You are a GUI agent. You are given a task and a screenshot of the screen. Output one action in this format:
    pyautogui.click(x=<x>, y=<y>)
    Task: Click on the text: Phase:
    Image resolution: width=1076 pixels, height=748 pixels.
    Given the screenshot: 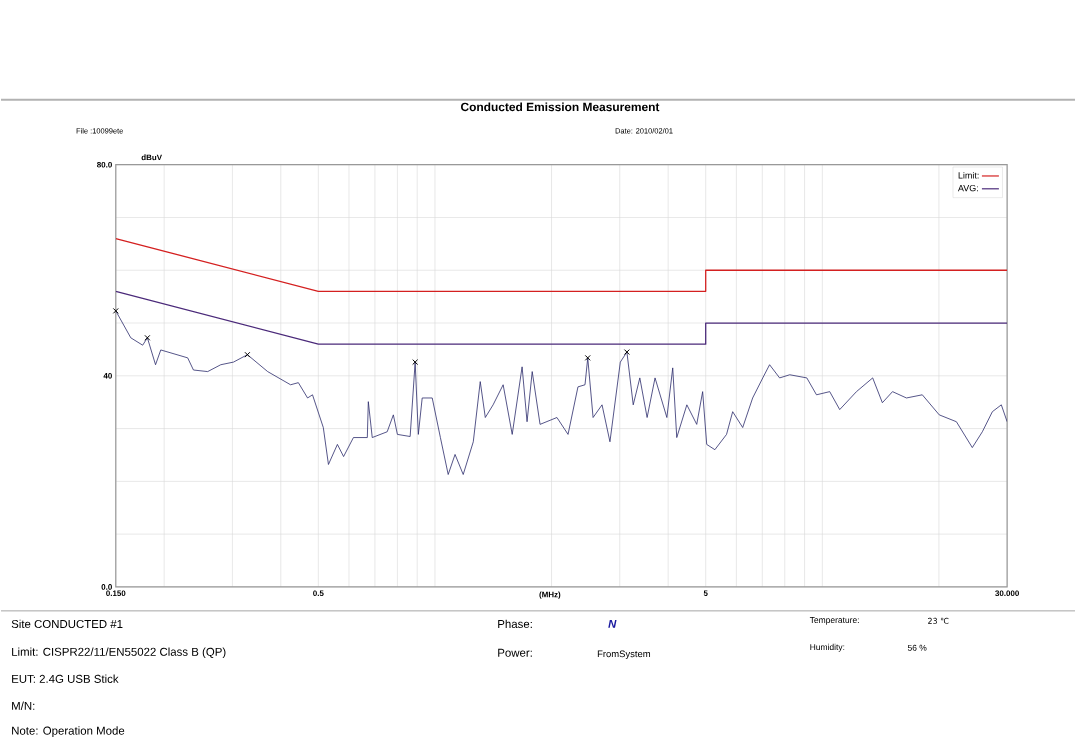 What is the action you would take?
    pyautogui.click(x=515, y=624)
    